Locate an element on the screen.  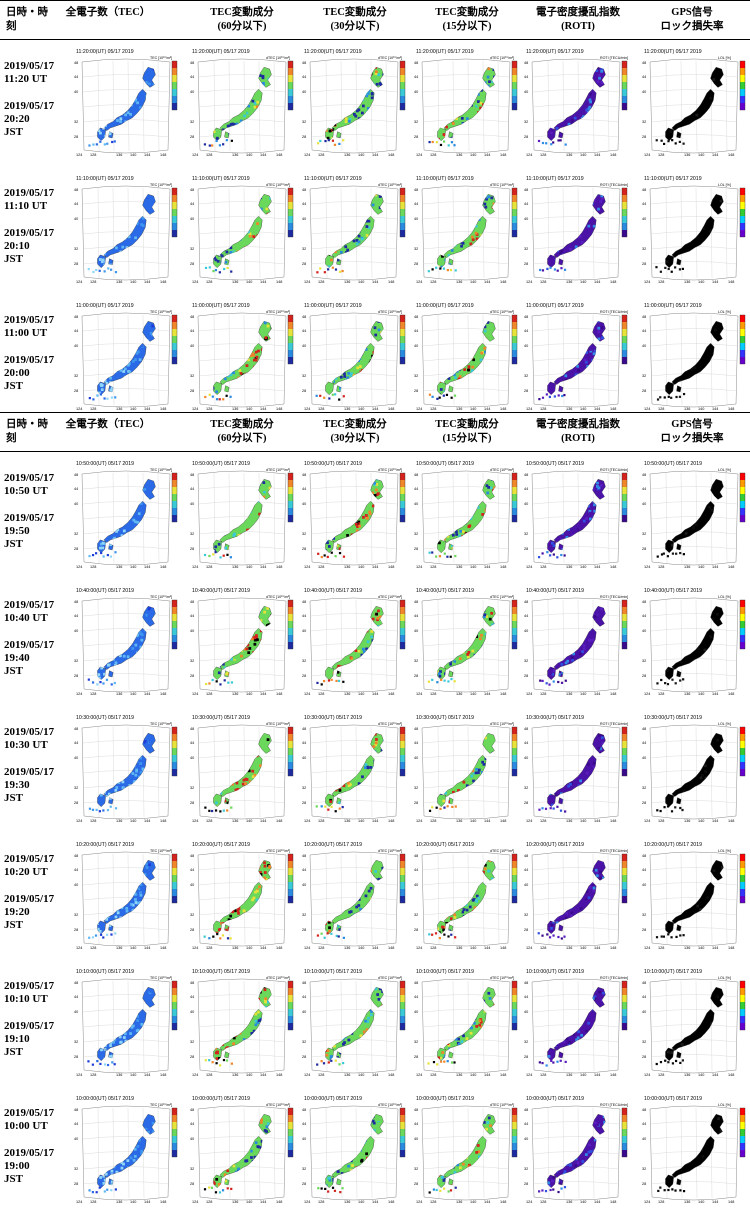
jst-clock: 20:10 is located at coordinates (36, 246).